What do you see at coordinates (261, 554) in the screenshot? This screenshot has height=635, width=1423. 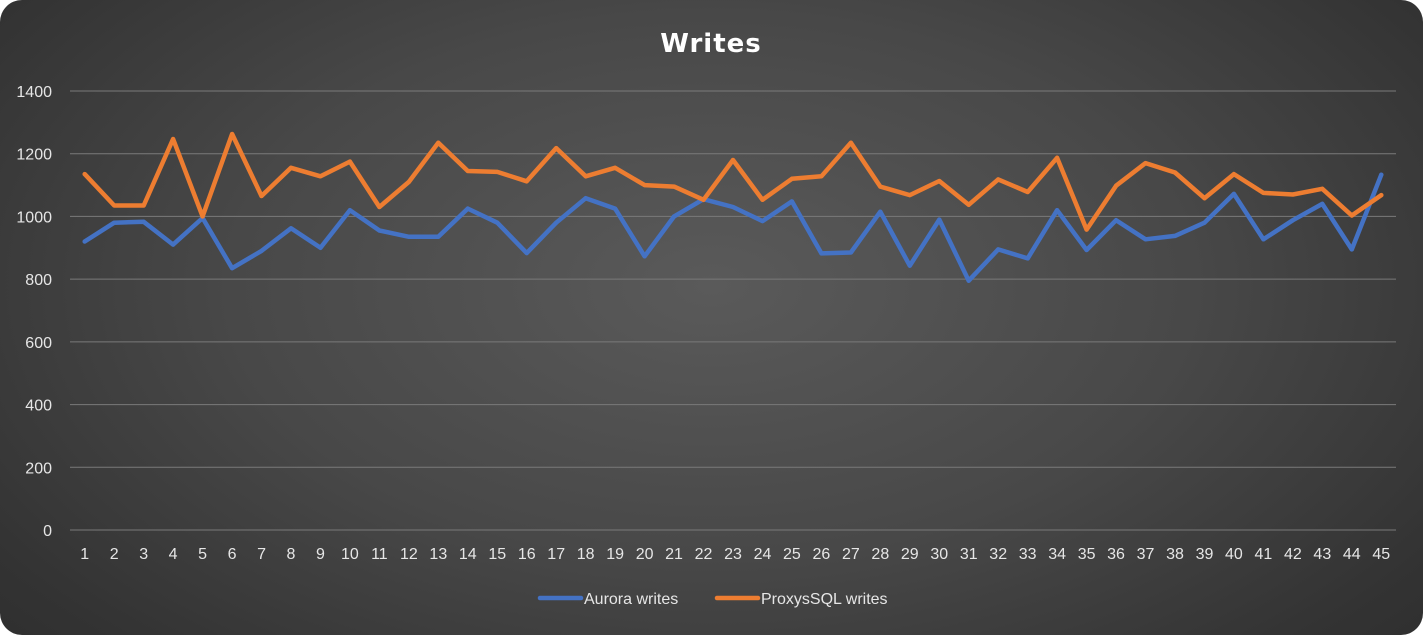 I see `x-tick-label: 7` at bounding box center [261, 554].